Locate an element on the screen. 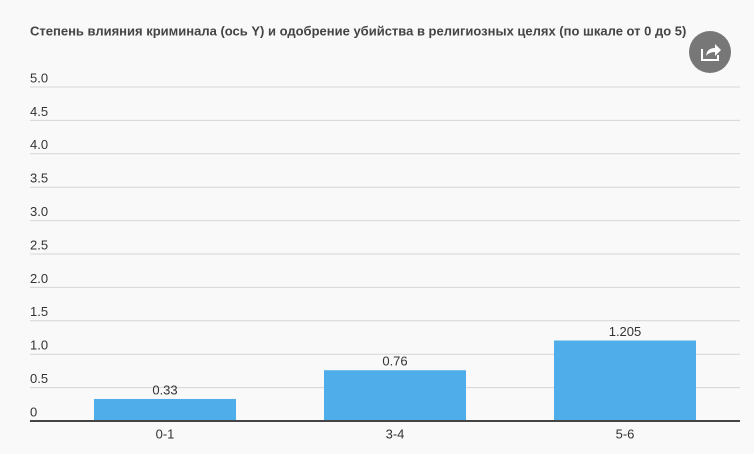  y-tick-label: 0.5 is located at coordinates (39, 378).